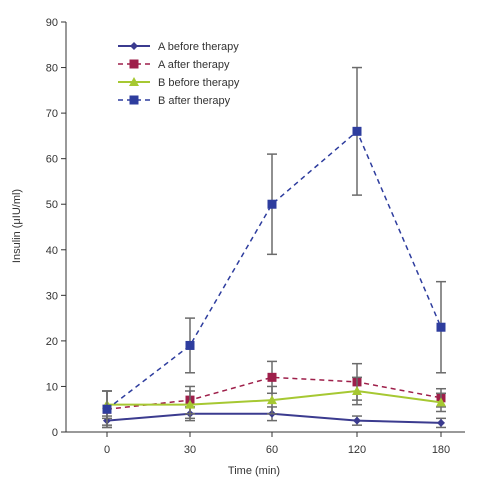 This screenshot has width=500, height=500. What do you see at coordinates (52, 251) in the screenshot?
I see `y-tick-label: 40` at bounding box center [52, 251].